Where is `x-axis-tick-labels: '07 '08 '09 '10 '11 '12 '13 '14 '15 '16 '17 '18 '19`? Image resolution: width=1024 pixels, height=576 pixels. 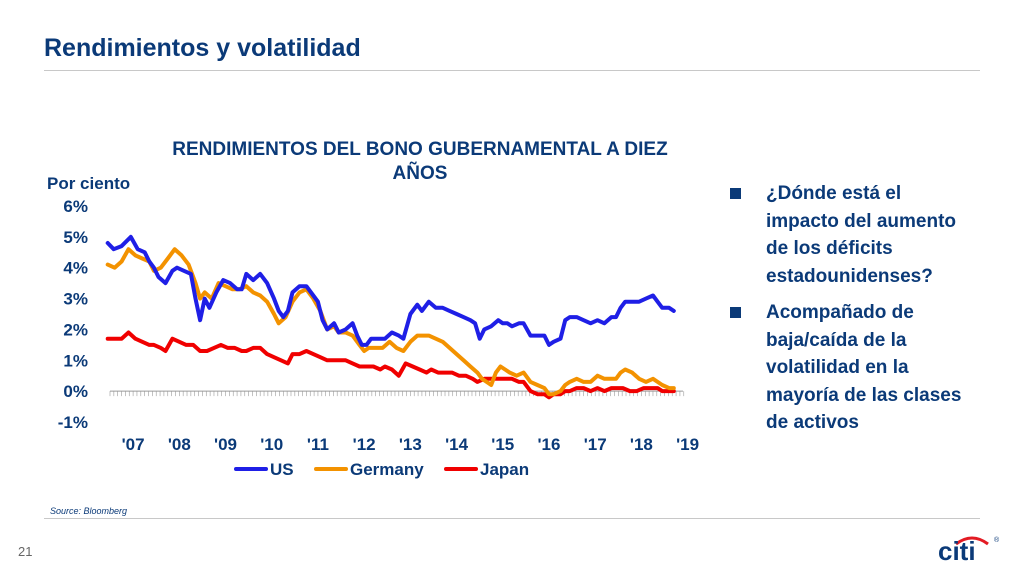
x-axis-tick-labels: '07 '08 '09 '10 '11 '12 '13 '14 '15 '16 '17 '18 '19 is located at coordinates (410, 444).